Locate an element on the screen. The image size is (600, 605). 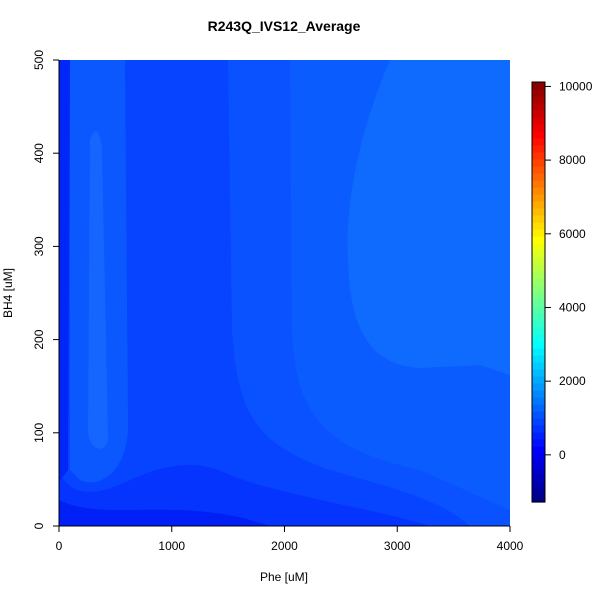
y-tick-label: 500 is located at coordinates (39, 60).